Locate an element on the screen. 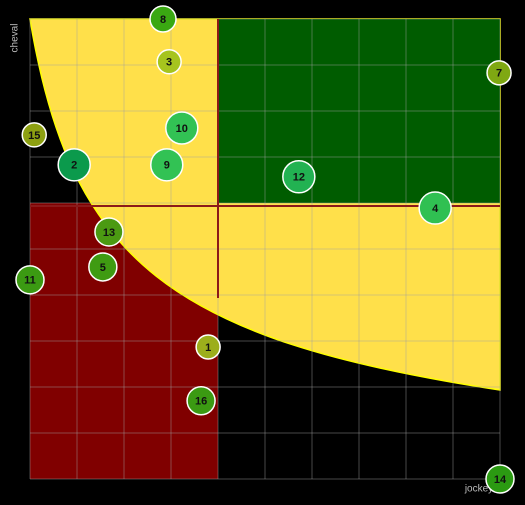 This screenshot has height=505, width=525. point-label: 9 is located at coordinates (167, 166).